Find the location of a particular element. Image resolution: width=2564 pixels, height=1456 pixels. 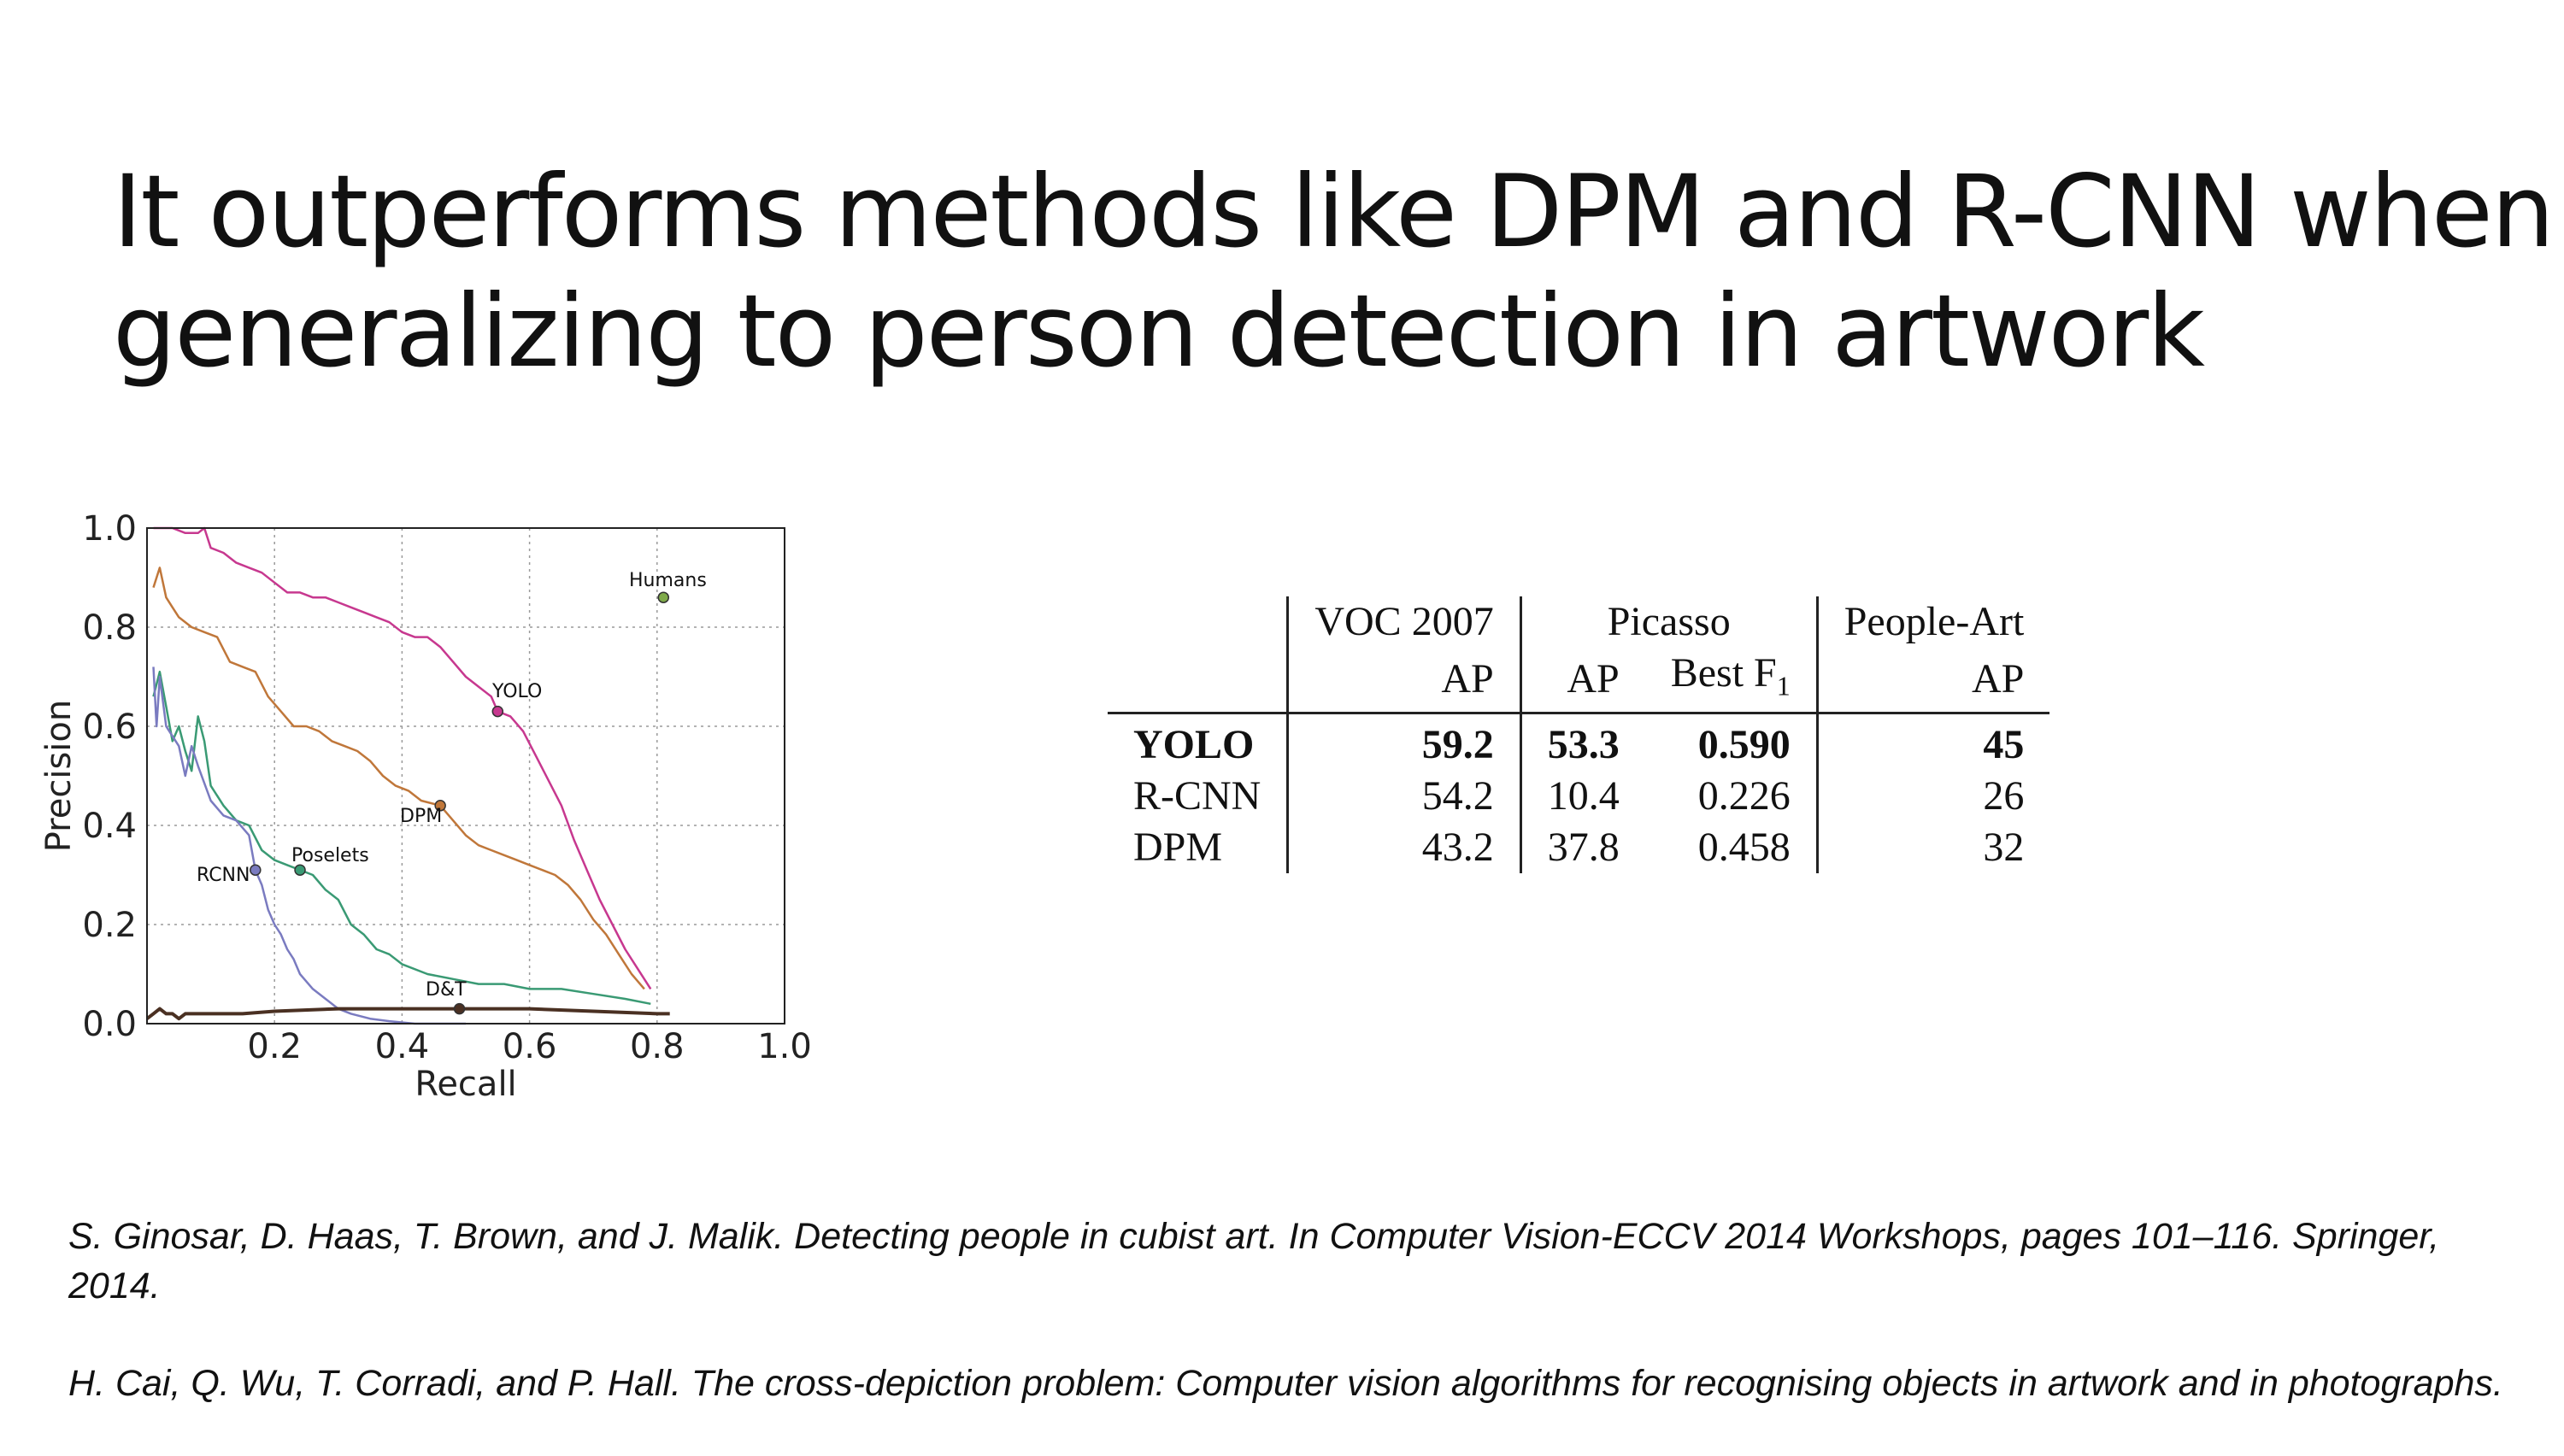

label-humans: Humans is located at coordinates (668, 580).